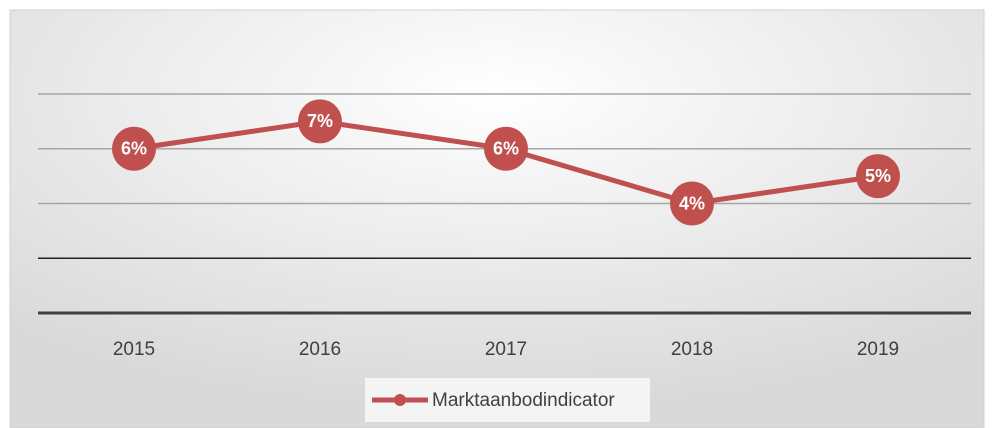 Image resolution: width=994 pixels, height=428 pixels. Describe the element at coordinates (523, 400) in the screenshot. I see `legend-label: Marktaanbodindicator` at that location.